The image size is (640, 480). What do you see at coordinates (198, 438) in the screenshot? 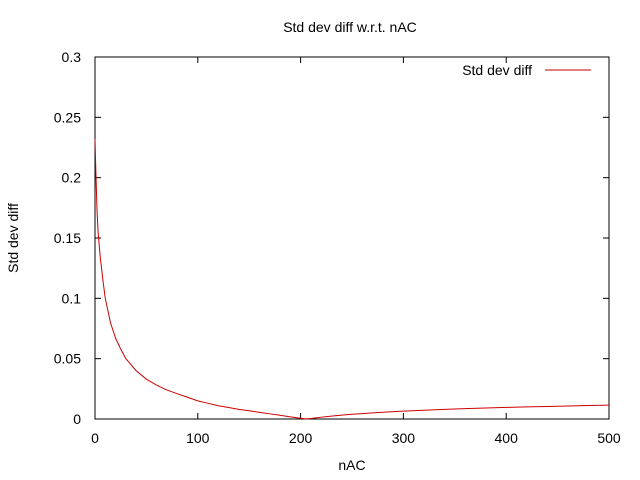
I see `x-tick-label: 100` at bounding box center [198, 438].